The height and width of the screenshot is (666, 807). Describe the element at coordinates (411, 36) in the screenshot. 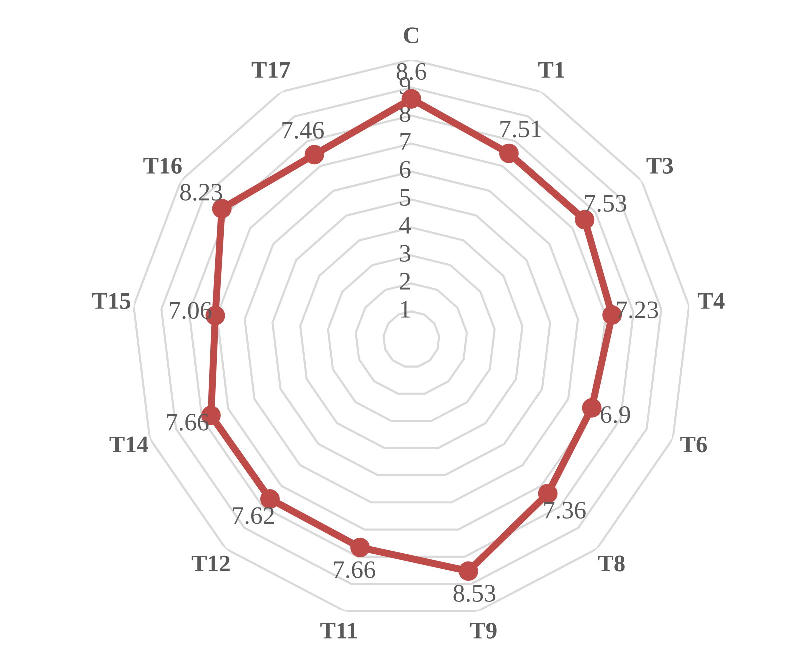

I see `spoke-label: C` at that location.